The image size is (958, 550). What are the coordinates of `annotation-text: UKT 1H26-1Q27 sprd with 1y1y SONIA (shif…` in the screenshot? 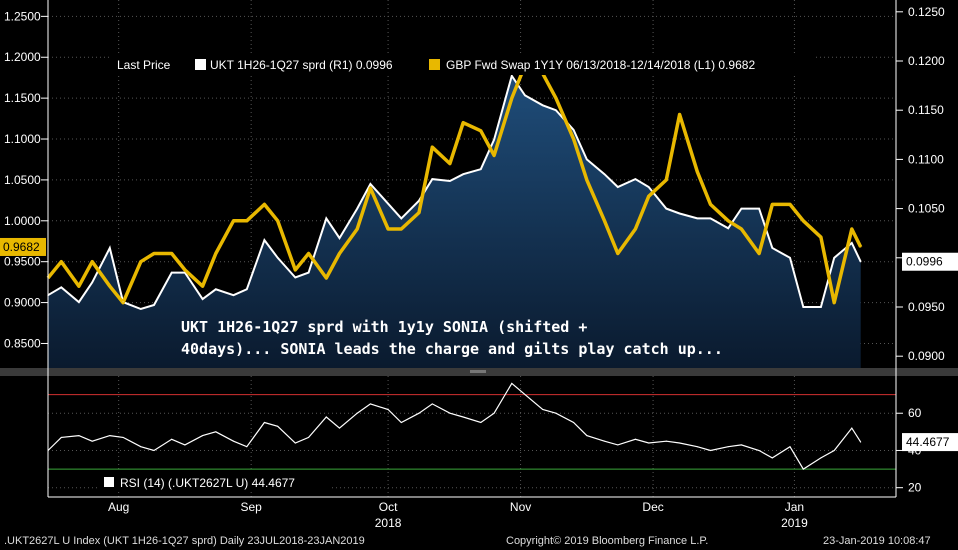 It's located at (452, 338).